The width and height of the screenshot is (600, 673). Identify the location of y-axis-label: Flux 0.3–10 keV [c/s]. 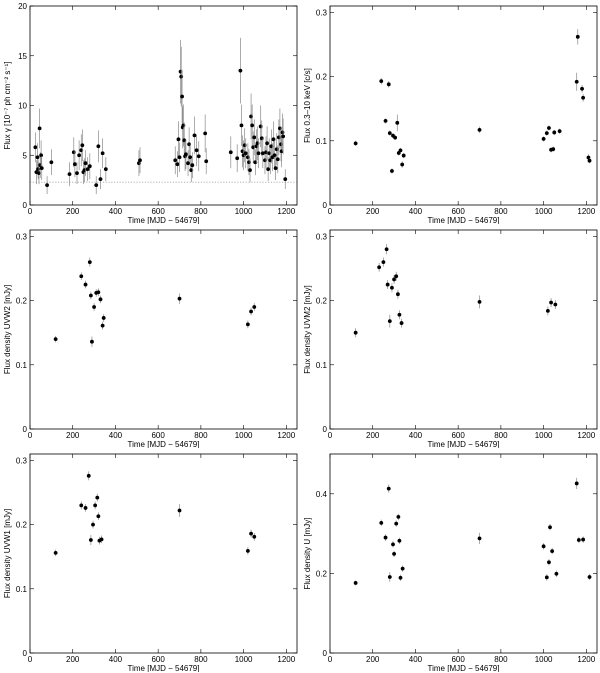
(307, 105).